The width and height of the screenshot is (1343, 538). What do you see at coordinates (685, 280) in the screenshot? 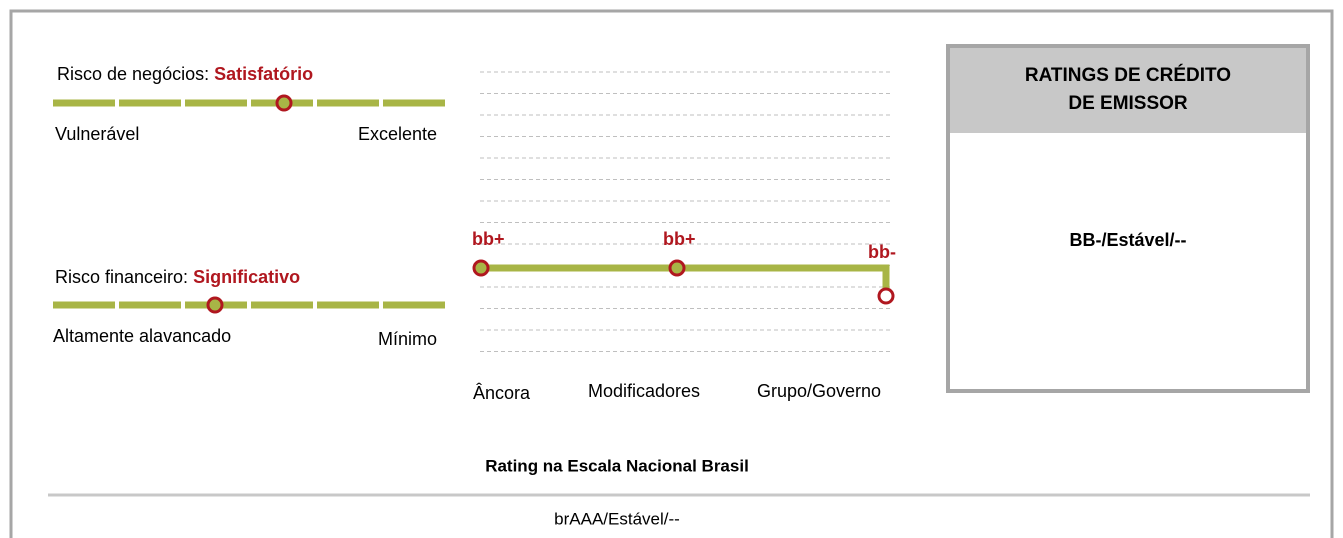
I see `rating-path` at bounding box center [685, 280].